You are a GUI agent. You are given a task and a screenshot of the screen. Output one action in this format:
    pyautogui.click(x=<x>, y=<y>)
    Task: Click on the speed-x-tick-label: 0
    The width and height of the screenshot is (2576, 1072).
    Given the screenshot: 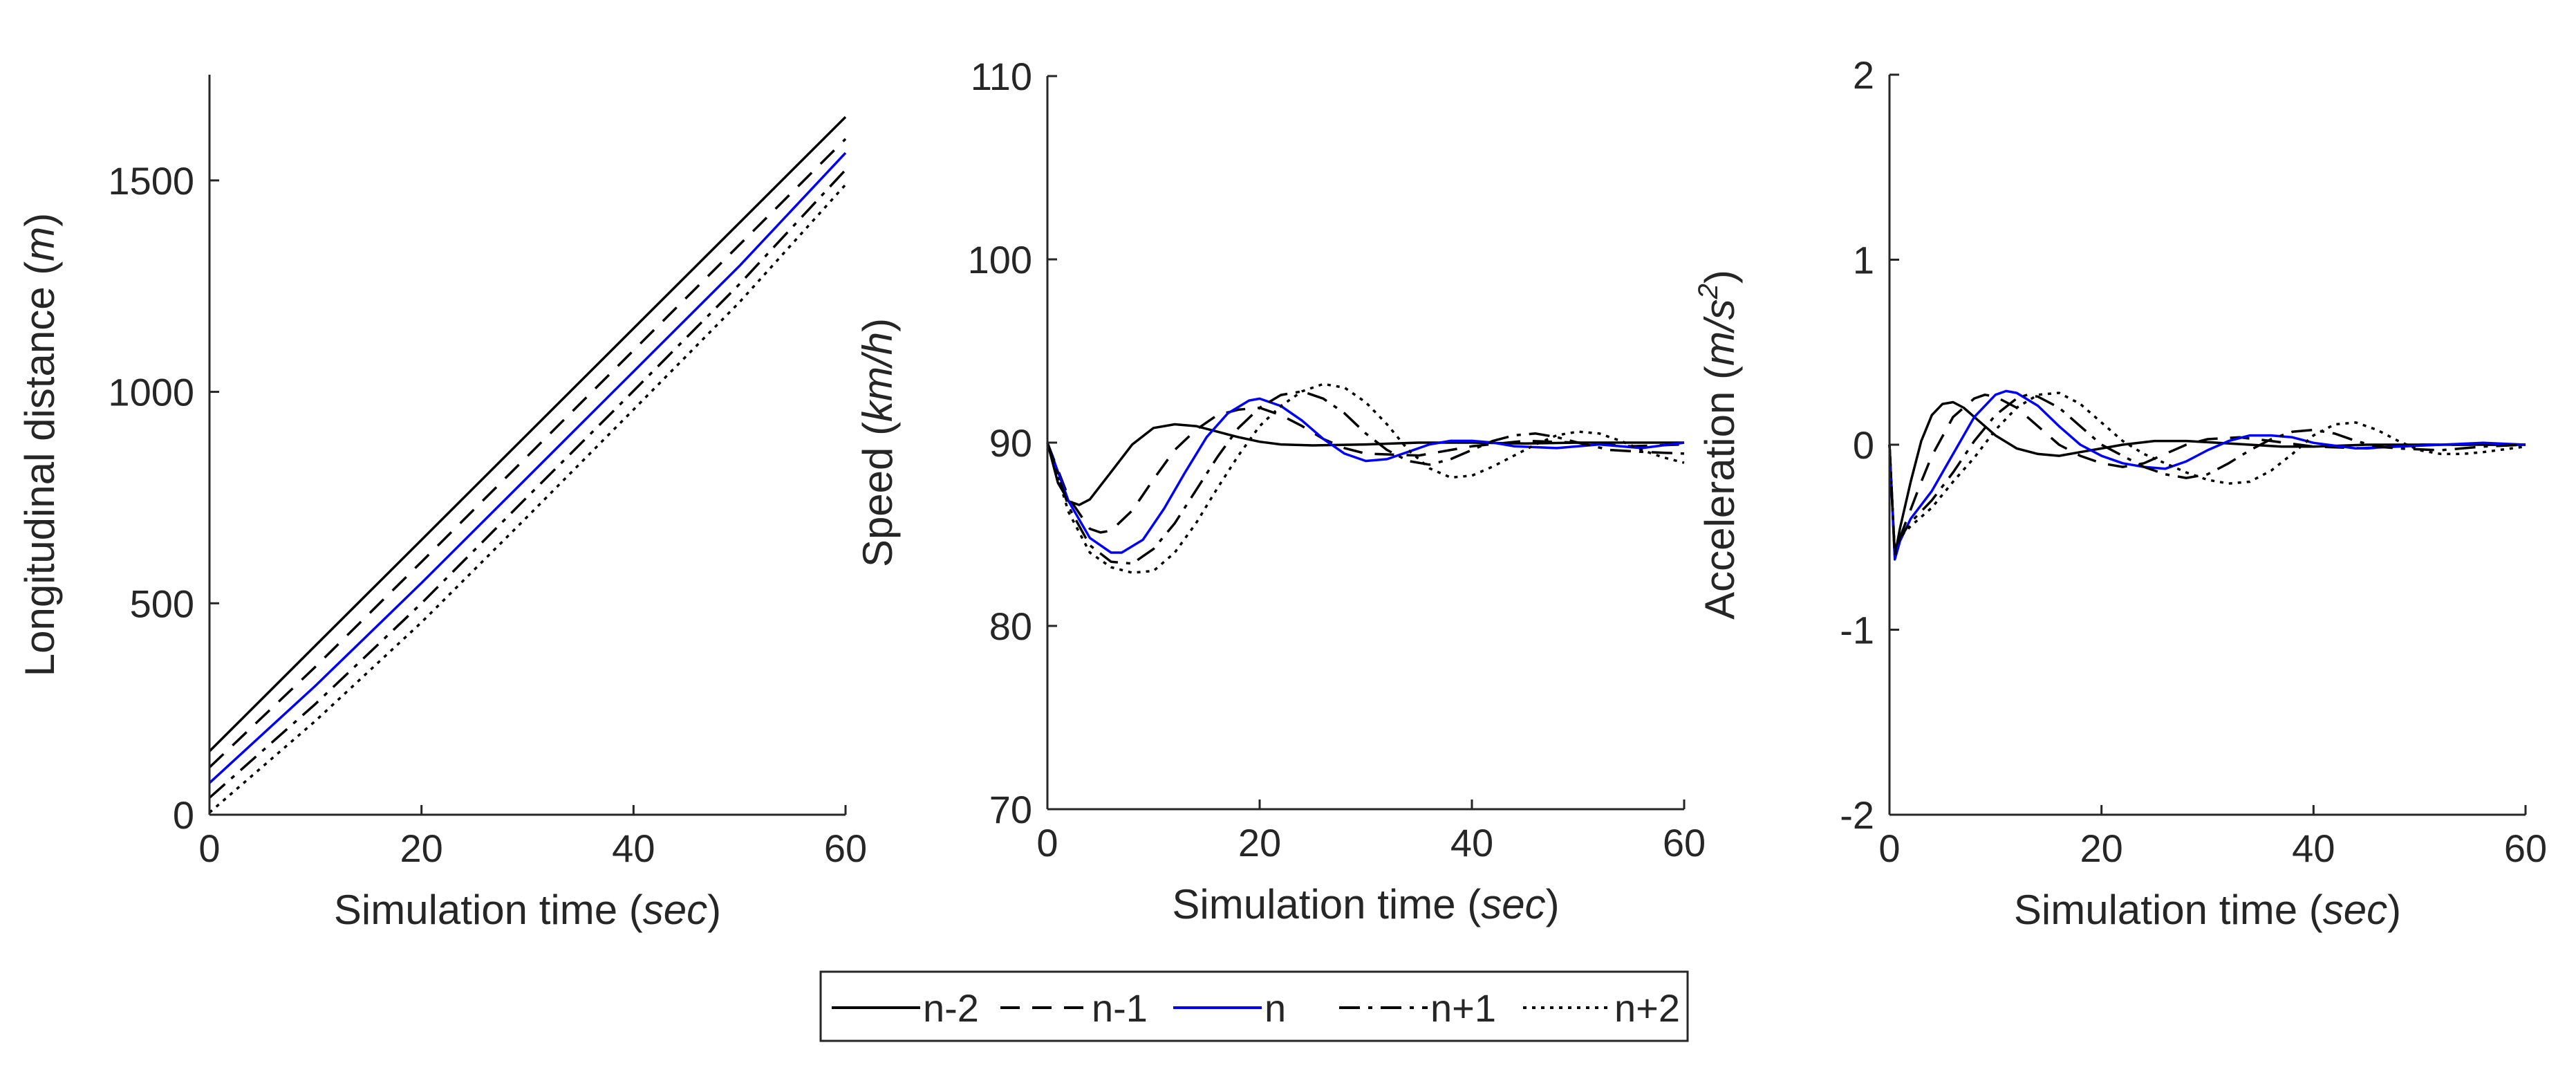 What is the action you would take?
    pyautogui.click(x=1047, y=843)
    